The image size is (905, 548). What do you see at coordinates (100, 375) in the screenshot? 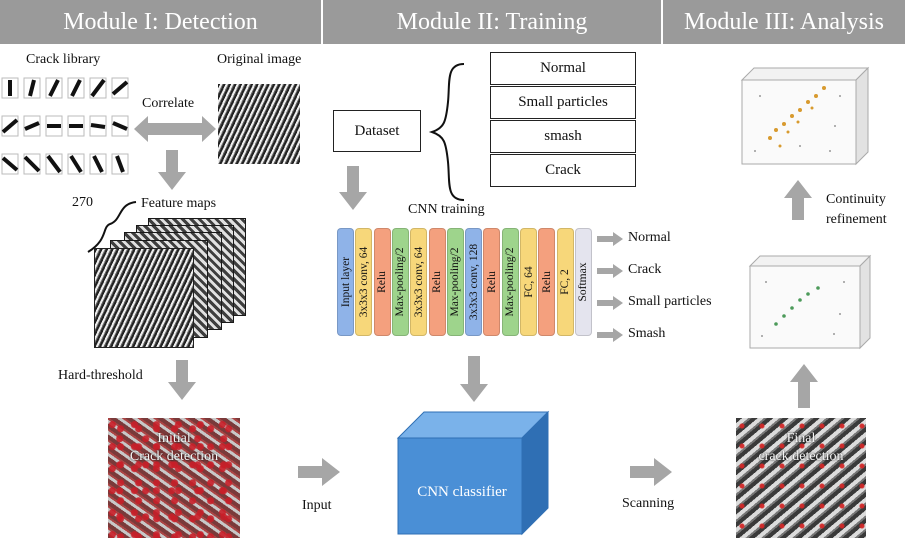
I see `hard-threshold-label: Hard-threshold` at bounding box center [100, 375].